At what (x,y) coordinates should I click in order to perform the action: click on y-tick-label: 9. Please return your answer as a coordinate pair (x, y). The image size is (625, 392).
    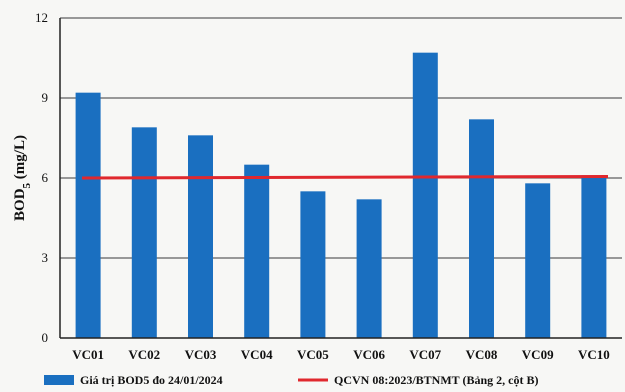
    Looking at the image, I should click on (45, 97).